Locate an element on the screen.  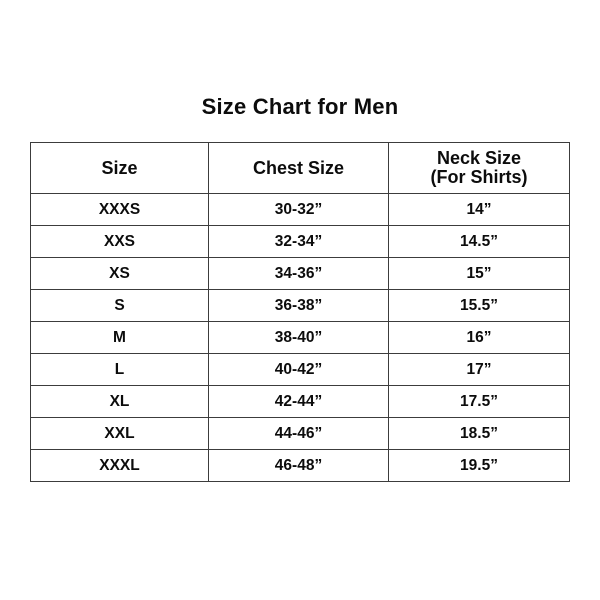
cell-size: L is located at coordinates (119, 369).